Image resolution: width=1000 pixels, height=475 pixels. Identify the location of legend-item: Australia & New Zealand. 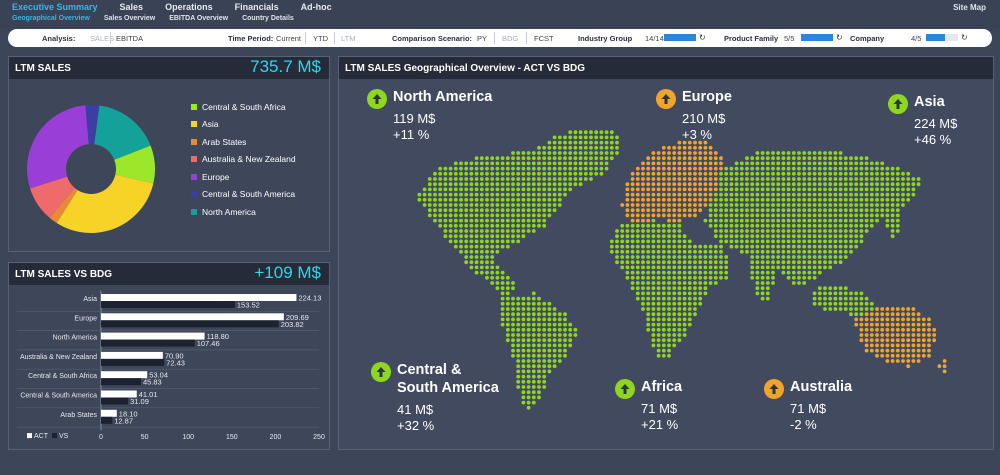
(243, 160).